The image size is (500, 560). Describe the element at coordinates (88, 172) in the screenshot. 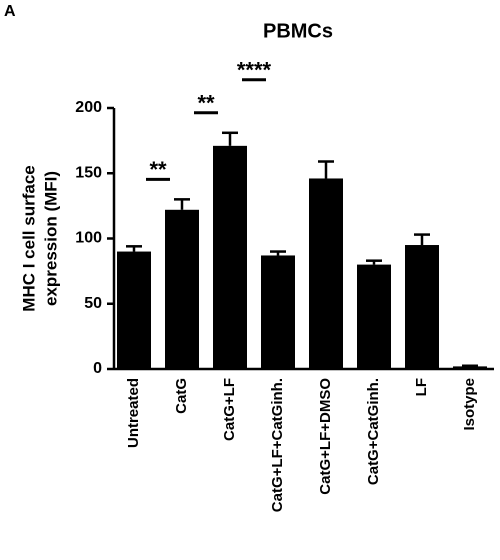

I see `y-tick-label: 150` at that location.